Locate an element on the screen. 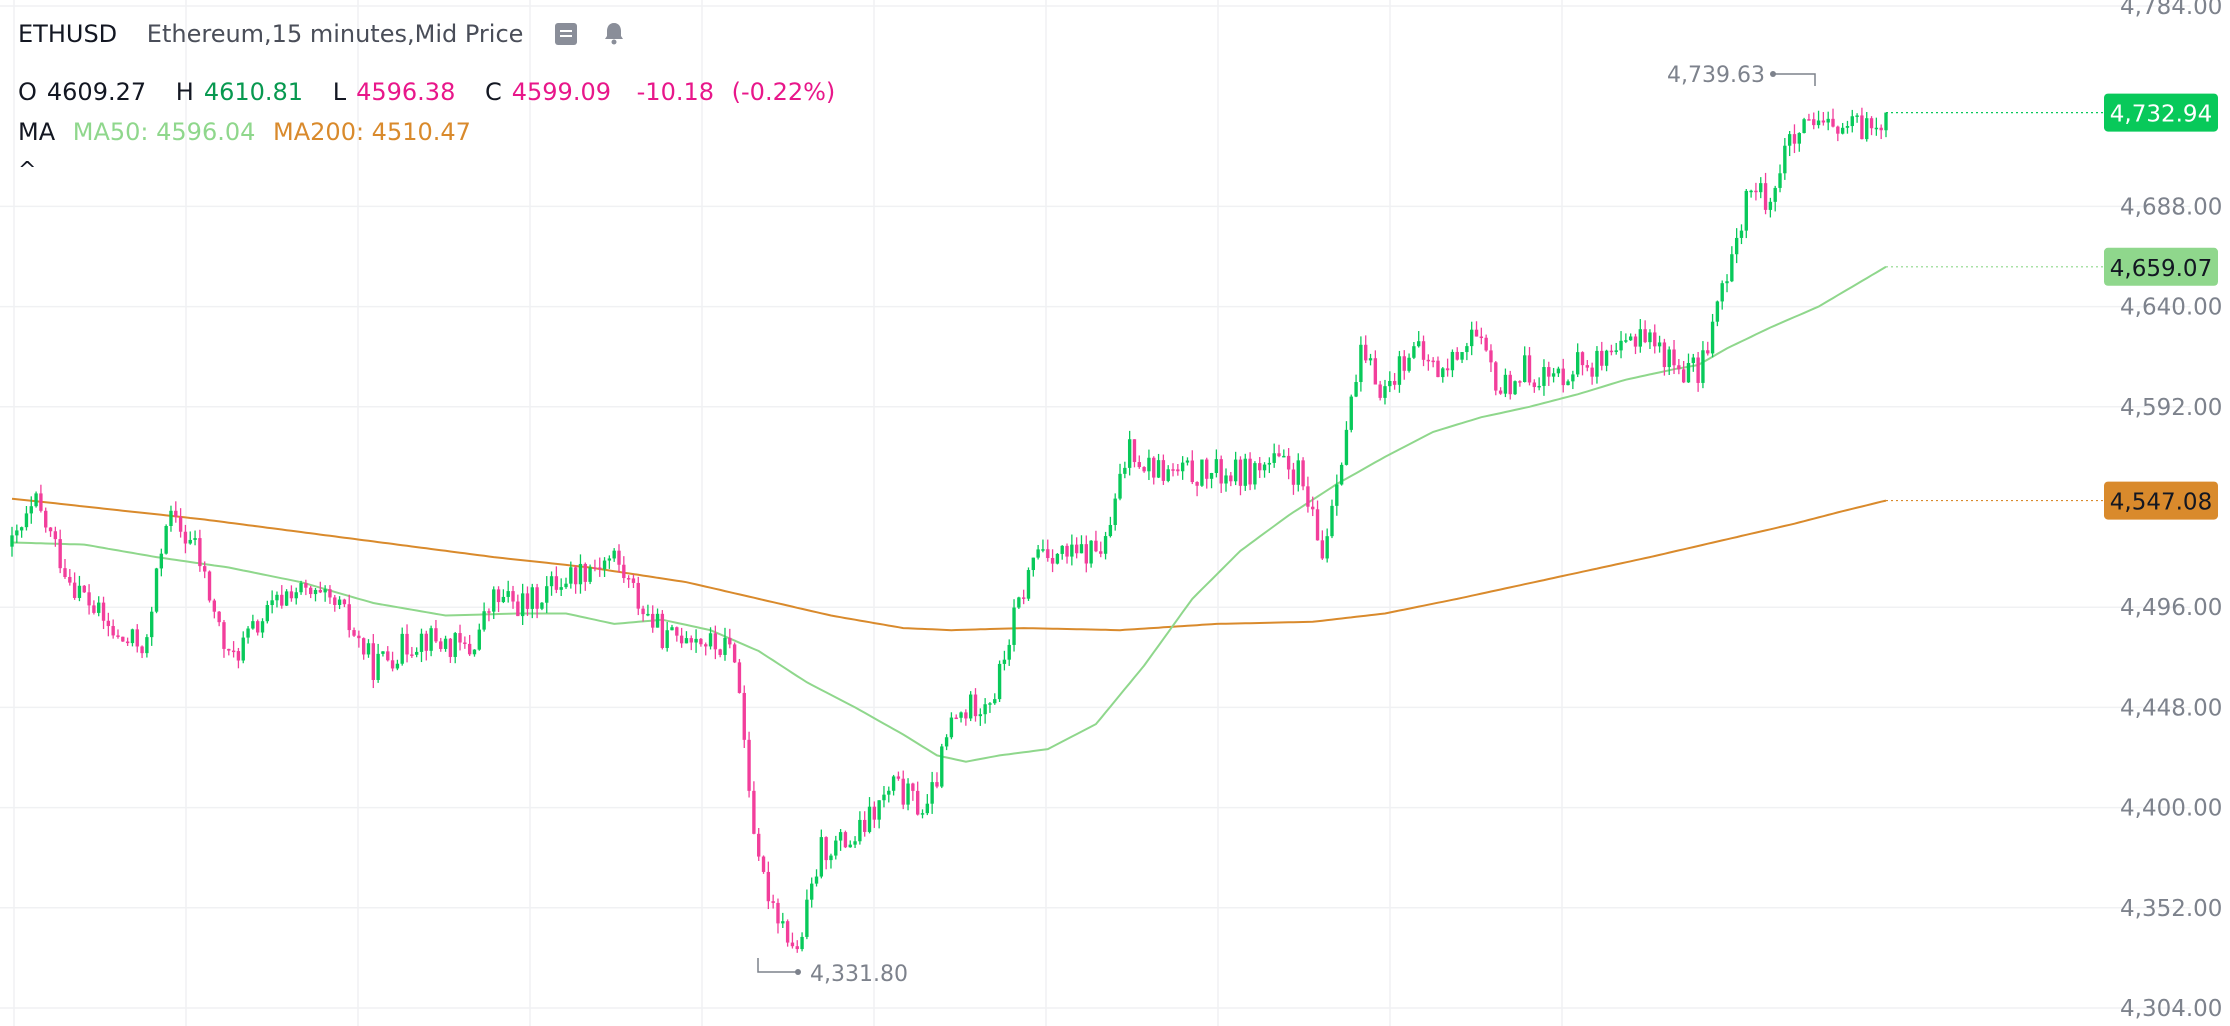  collapse-legend-button: ^ is located at coordinates (27, 170).